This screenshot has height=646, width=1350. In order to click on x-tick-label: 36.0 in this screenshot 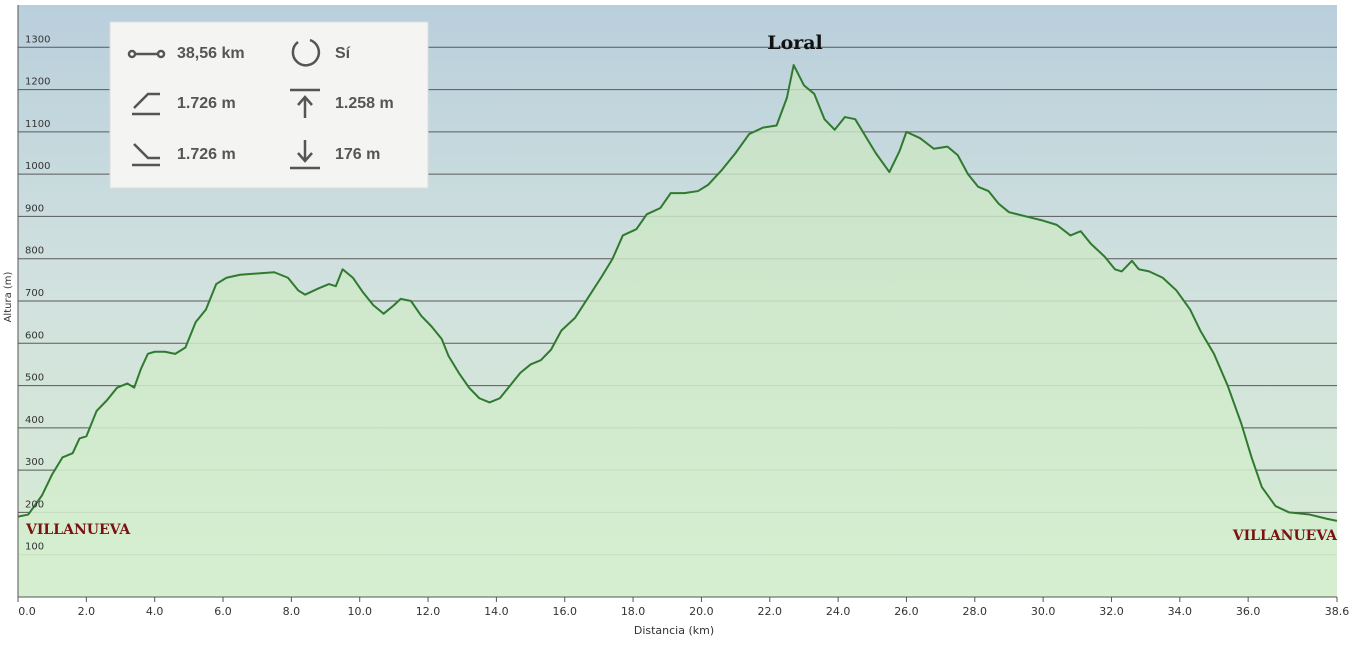, I will do `click(1248, 611)`.